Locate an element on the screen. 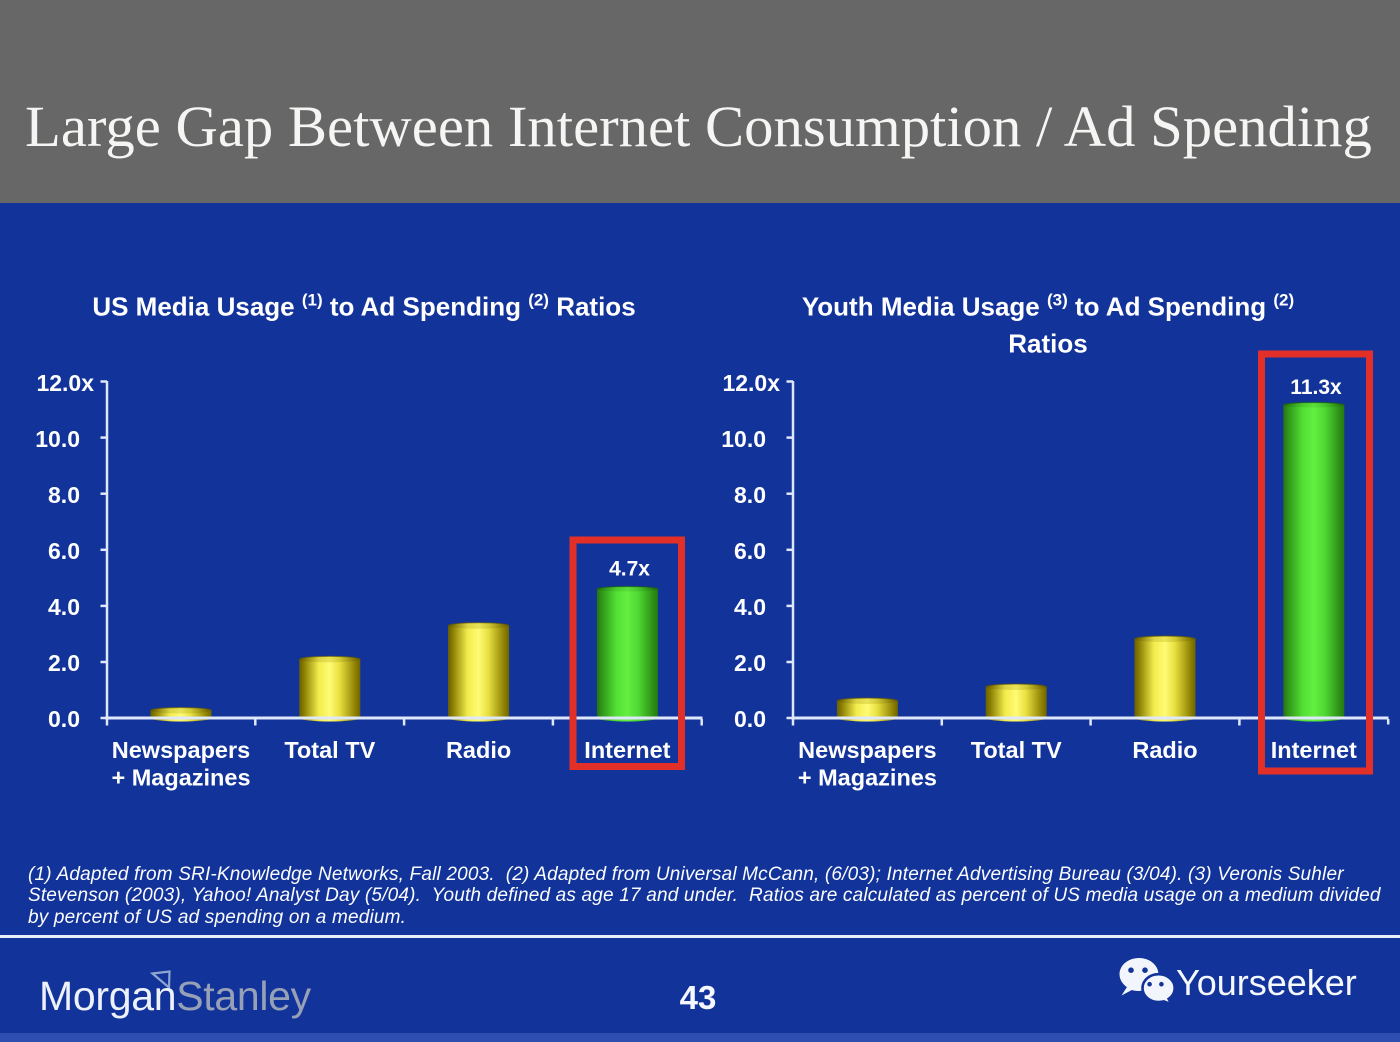 This screenshot has height=1042, width=1400. svg-text: Ratios is located at coordinates (1047, 344).